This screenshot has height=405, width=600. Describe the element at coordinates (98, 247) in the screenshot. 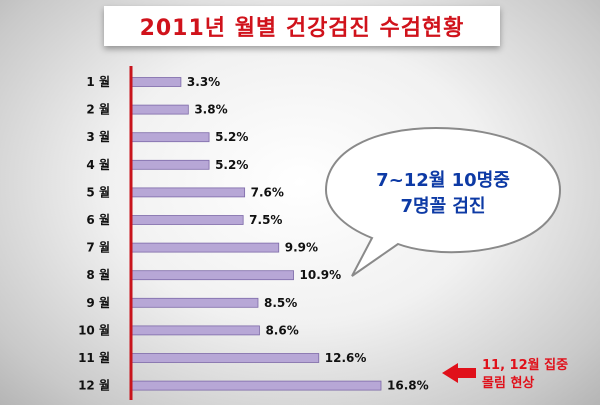

I see `month-label: 7 월` at that location.